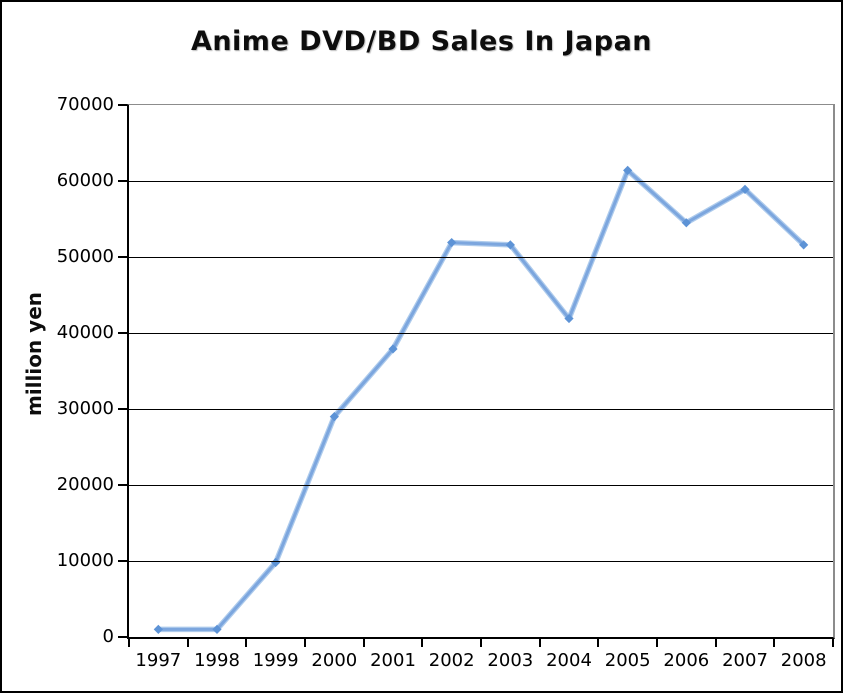 The height and width of the screenshot is (693, 843). I want to click on y-tick-label: 0, so click(108, 636).